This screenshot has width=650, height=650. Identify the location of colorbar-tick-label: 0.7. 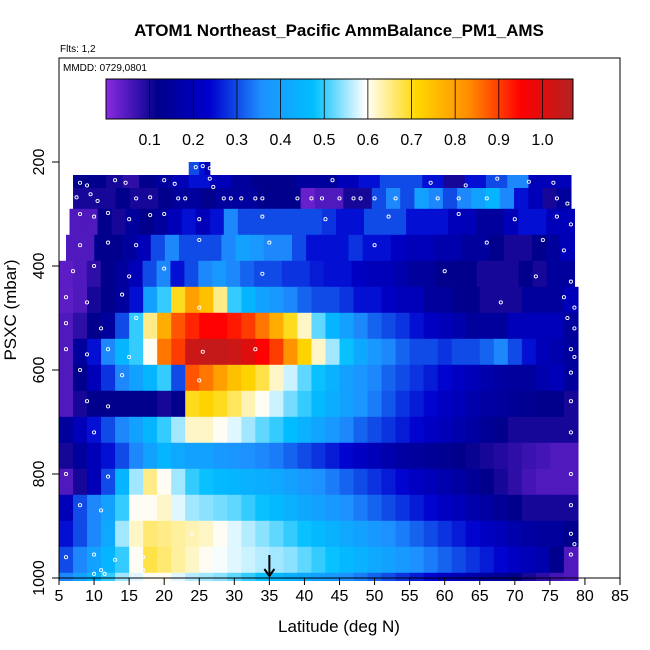
(411, 140).